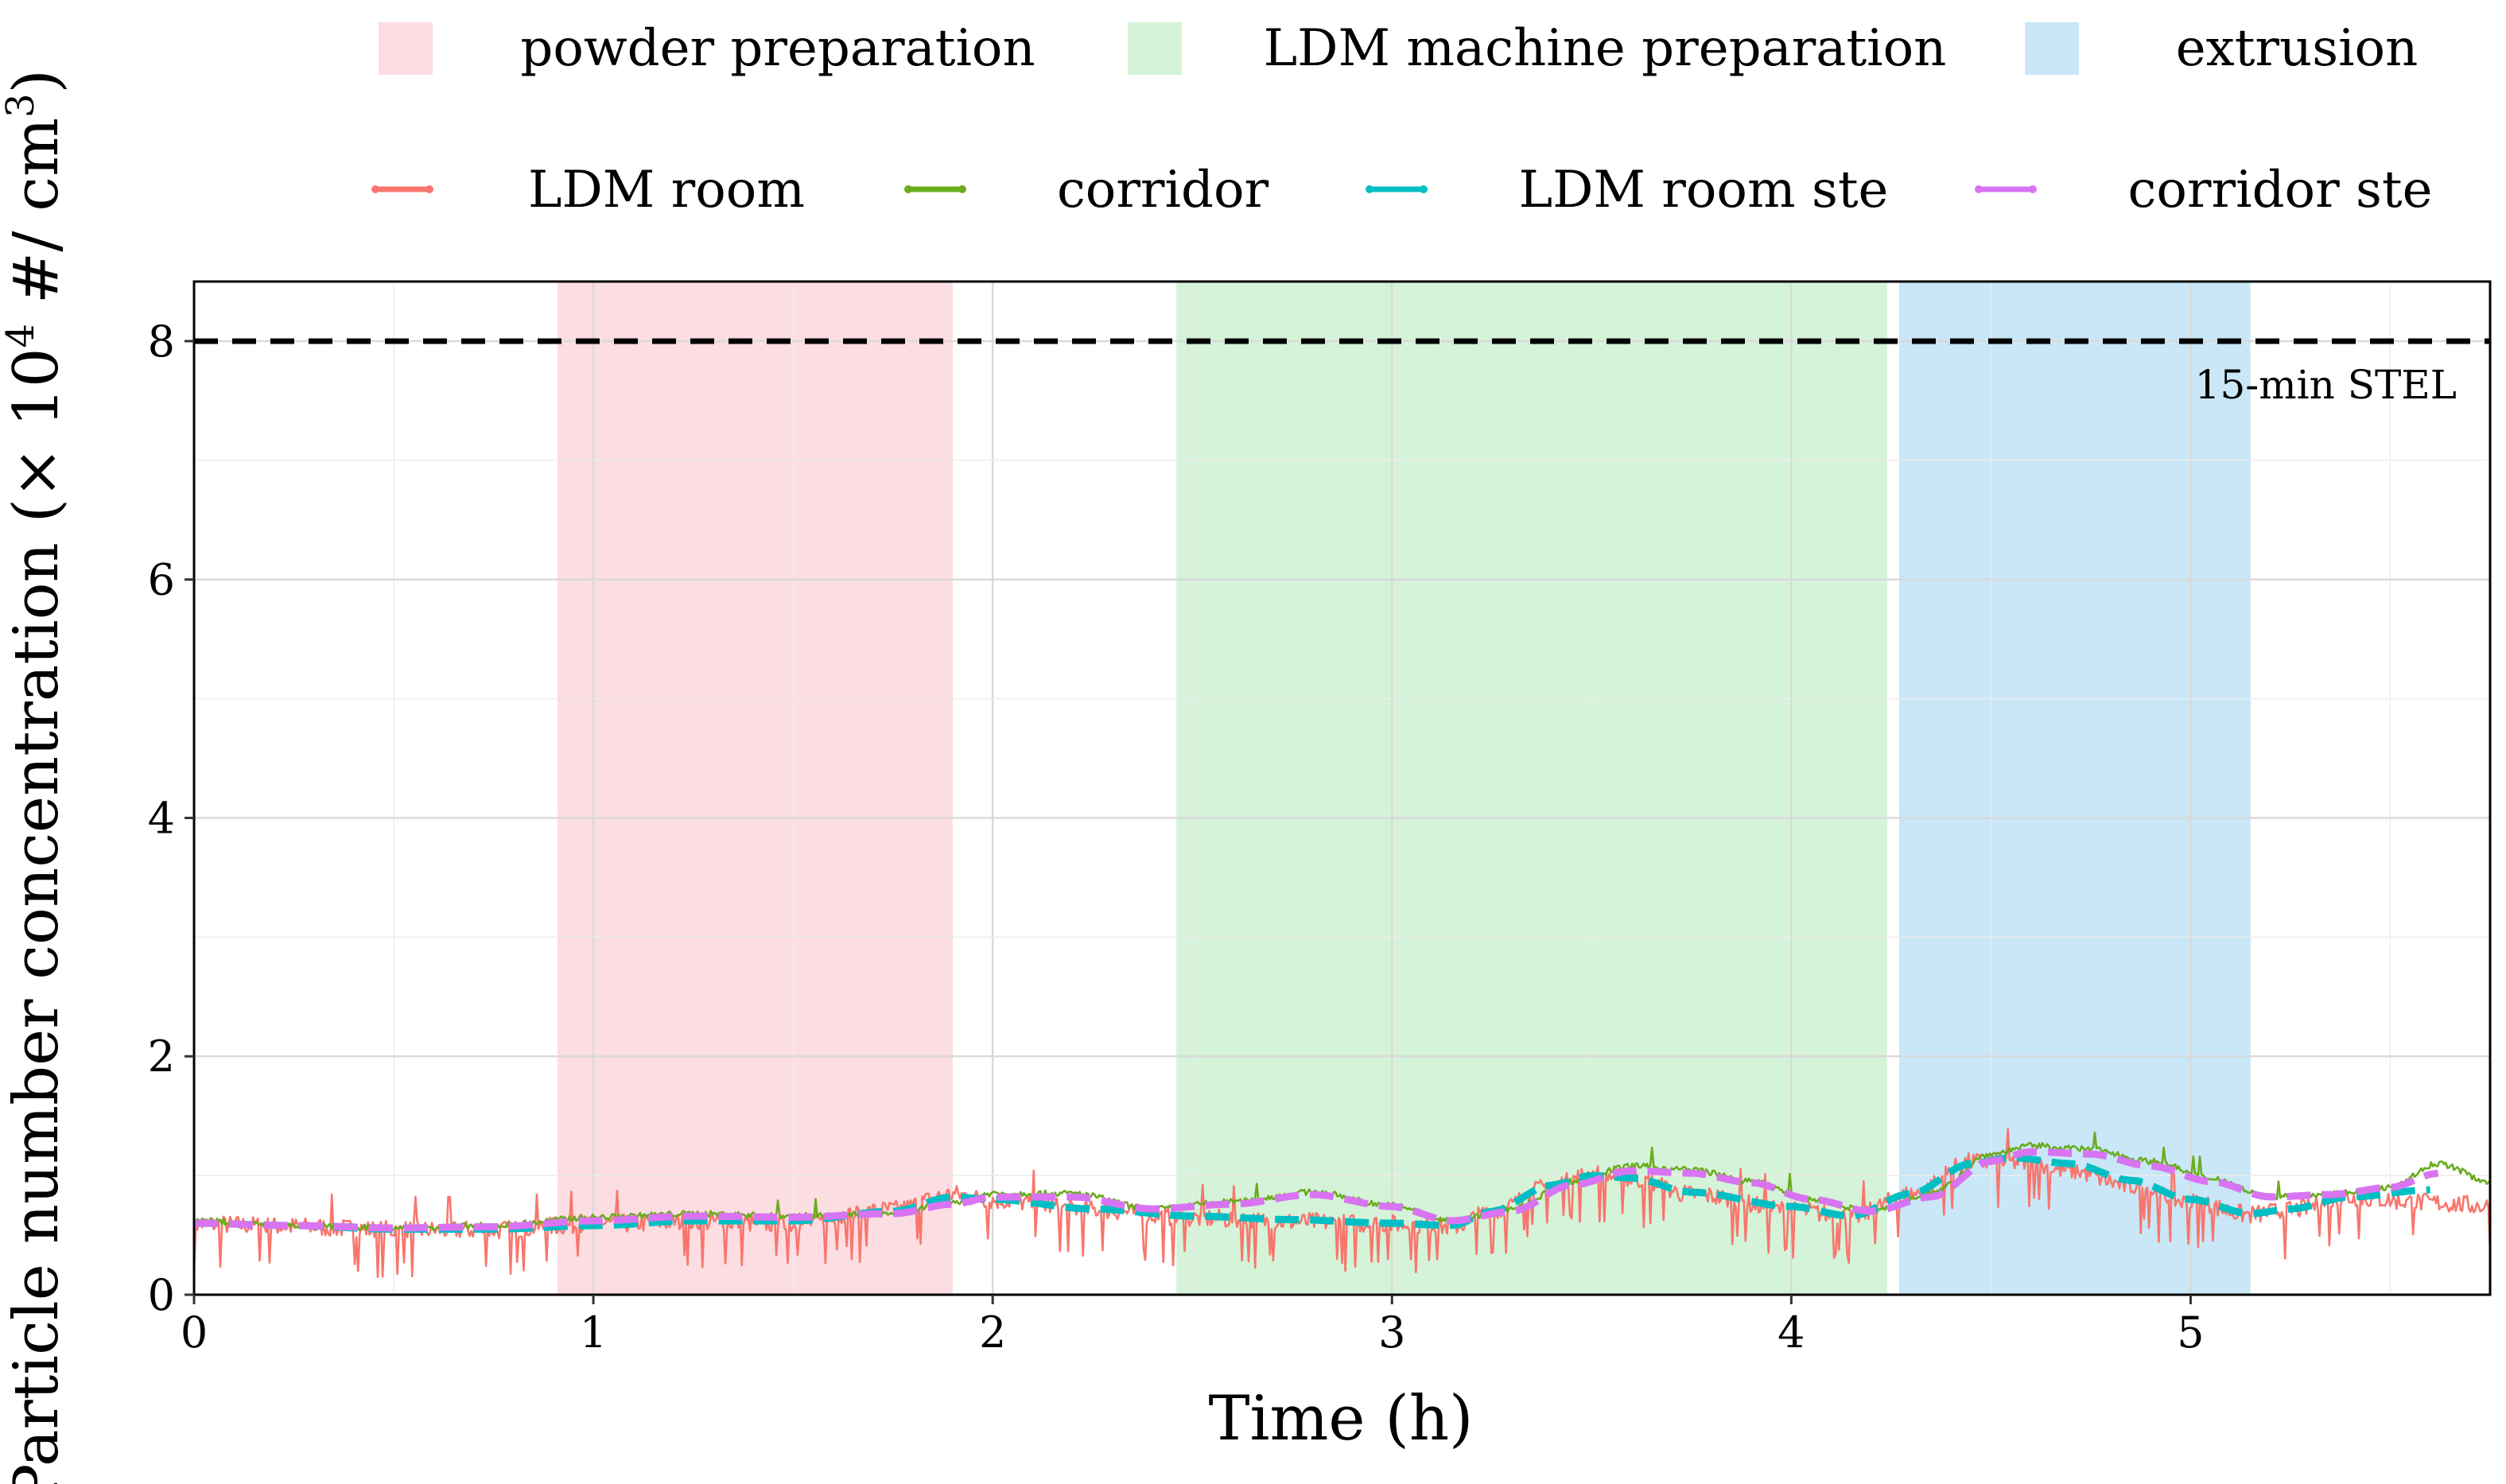 This screenshot has height=1484, width=2506. I want to click on y-axis-title-sup1: 4, so click(21, 336).